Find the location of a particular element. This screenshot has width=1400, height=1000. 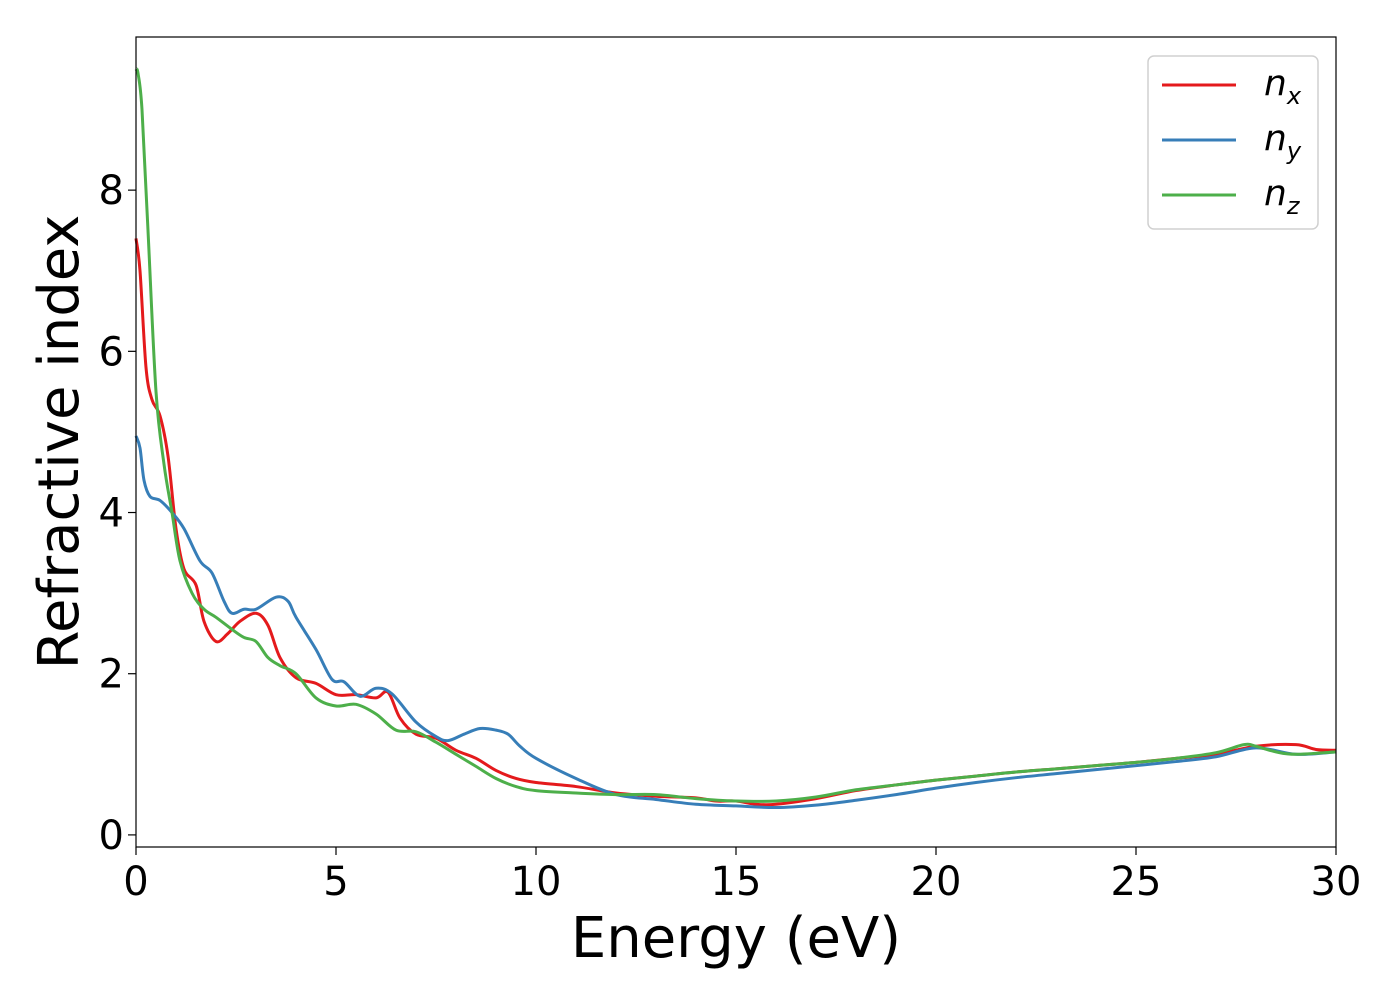

legend-label-n-z: nz is located at coordinates (1282, 196).